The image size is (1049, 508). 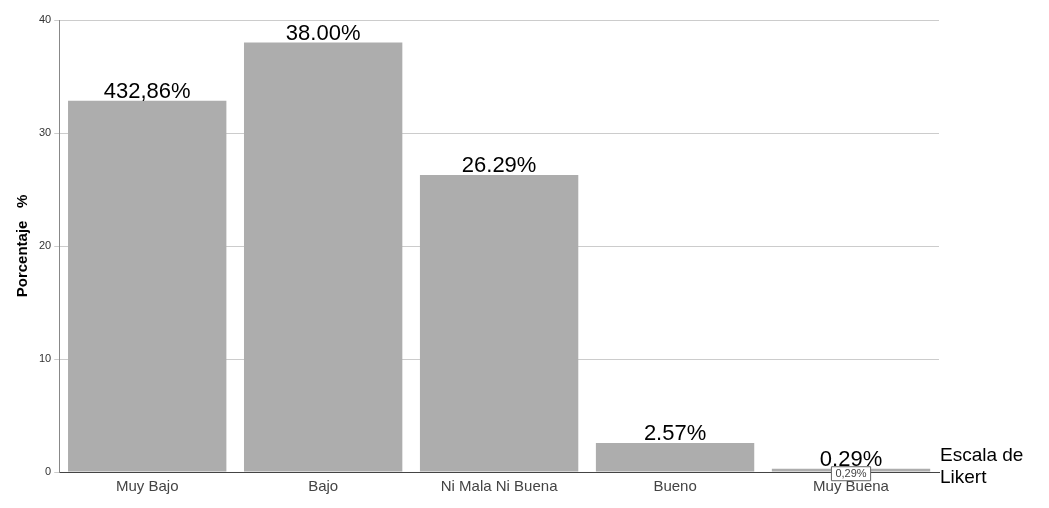 What do you see at coordinates (323, 486) in the screenshot?
I see `x-tick-label: Bajo` at bounding box center [323, 486].